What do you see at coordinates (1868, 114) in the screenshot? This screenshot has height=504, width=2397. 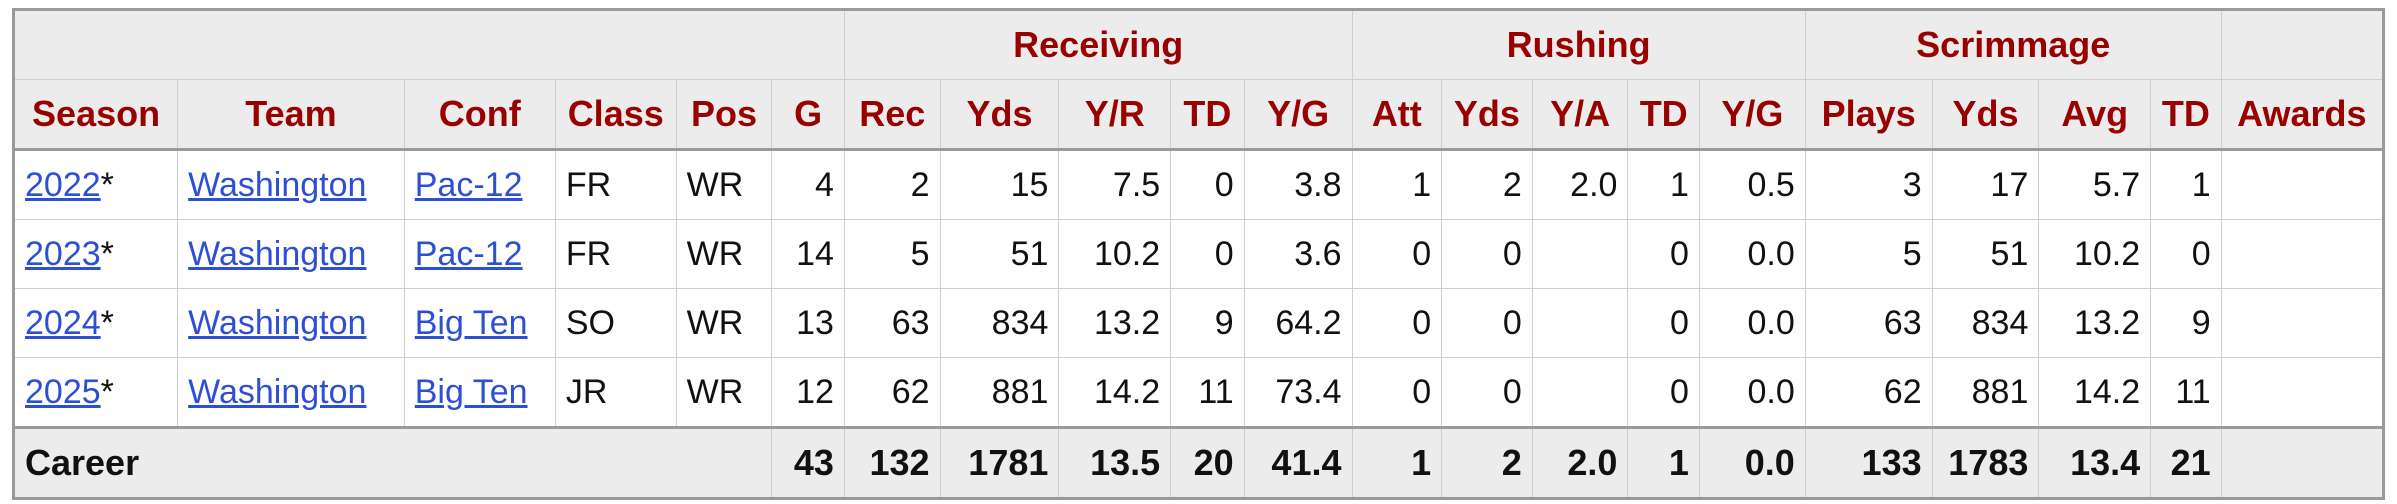 I see `col-header-plays: Plays` at bounding box center [1868, 114].